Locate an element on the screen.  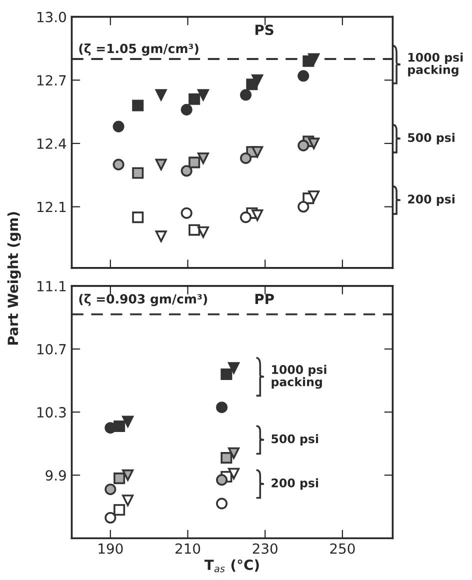
x-tick-label: 250 is located at coordinates (342, 548).